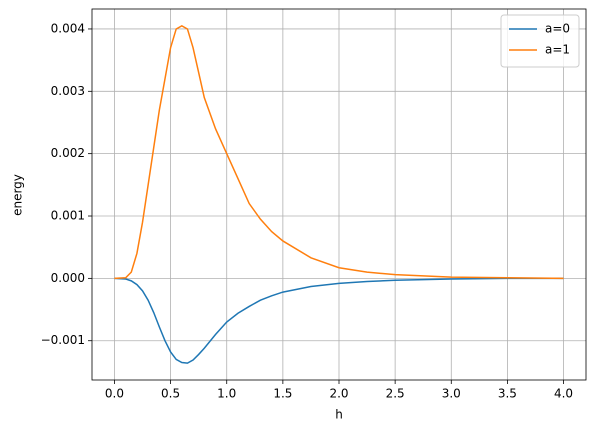  I want to click on y-tick-label: 0.004, so click(68, 28).